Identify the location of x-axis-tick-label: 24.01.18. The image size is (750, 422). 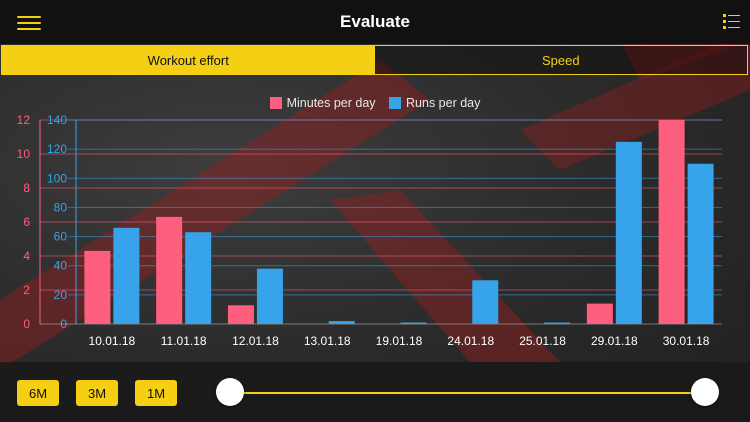
(470, 341).